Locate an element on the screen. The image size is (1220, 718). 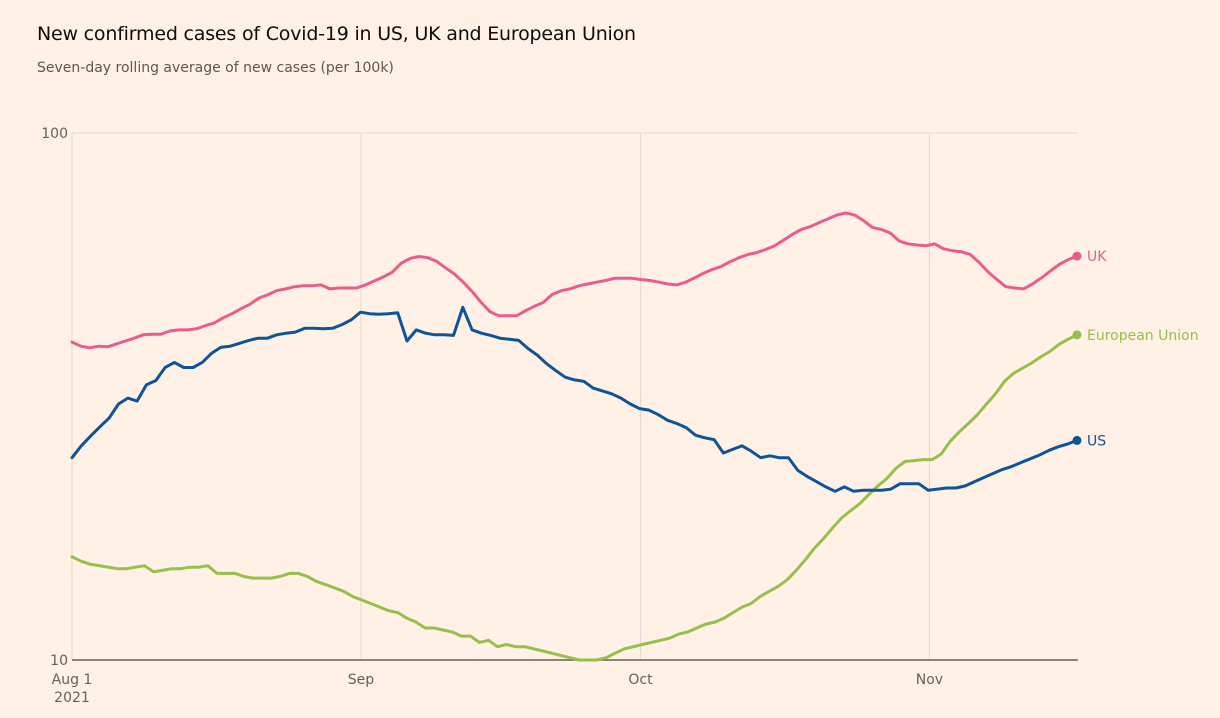
series-label-european-union: European Union is located at coordinates (1143, 336).